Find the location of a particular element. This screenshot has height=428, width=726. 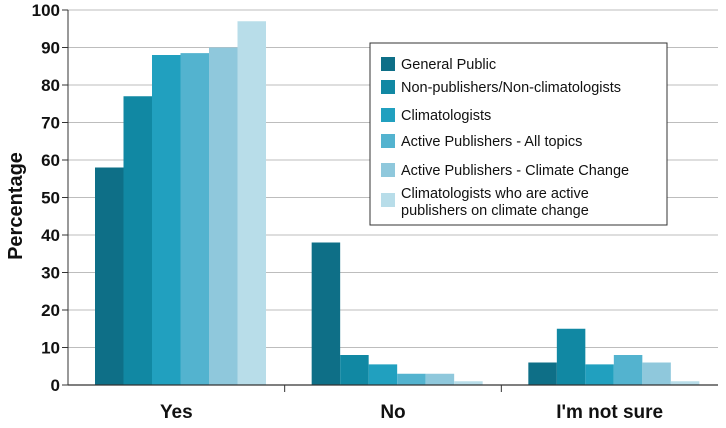

legend-label: General Public is located at coordinates (448, 65).